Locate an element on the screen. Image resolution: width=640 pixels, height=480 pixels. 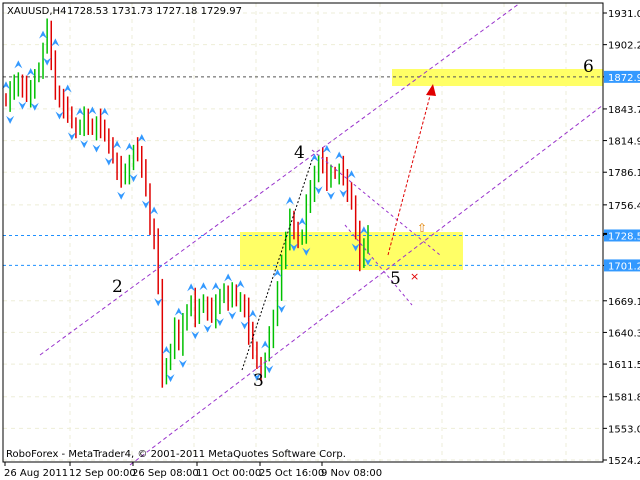
y-tick-label: 1786.10 is located at coordinates (624, 173).